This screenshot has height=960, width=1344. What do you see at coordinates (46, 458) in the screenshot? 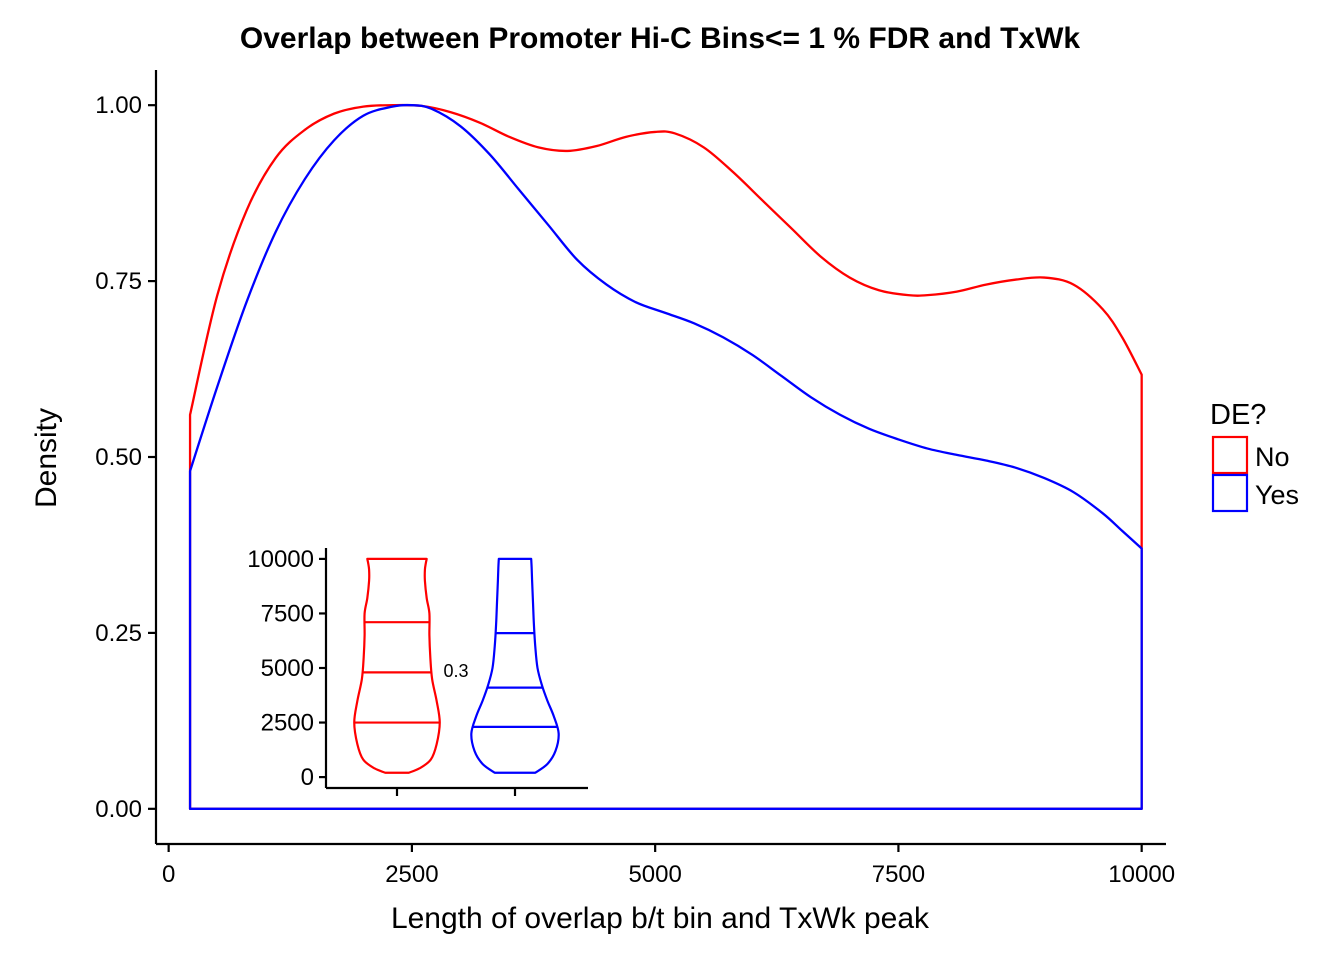
I see `y-axis-title: Density` at bounding box center [46, 458].